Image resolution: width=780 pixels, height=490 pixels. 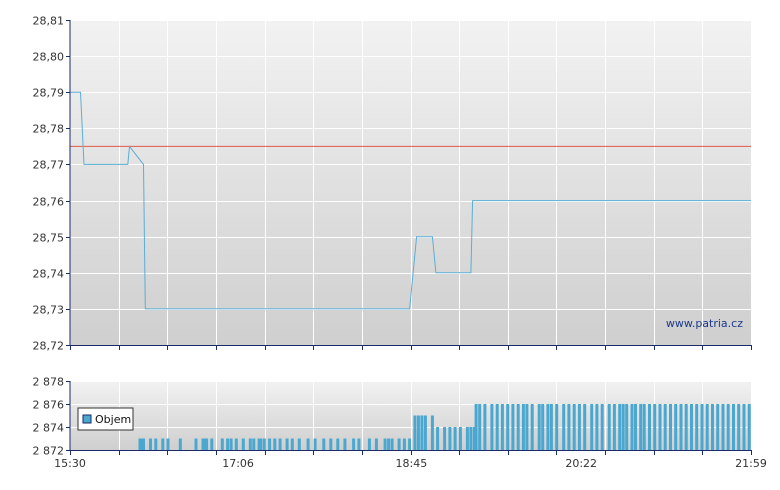 What do you see at coordinates (49, 93) in the screenshot?
I see `price-y-tick-label: 28,79` at bounding box center [49, 93].